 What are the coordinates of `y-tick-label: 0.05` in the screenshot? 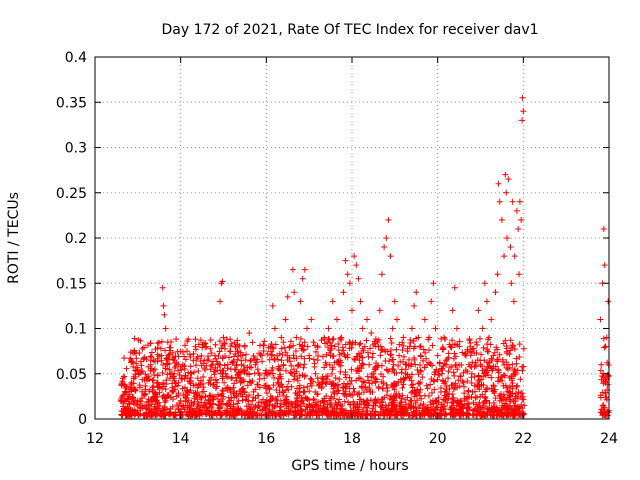 It's located at (71, 375).